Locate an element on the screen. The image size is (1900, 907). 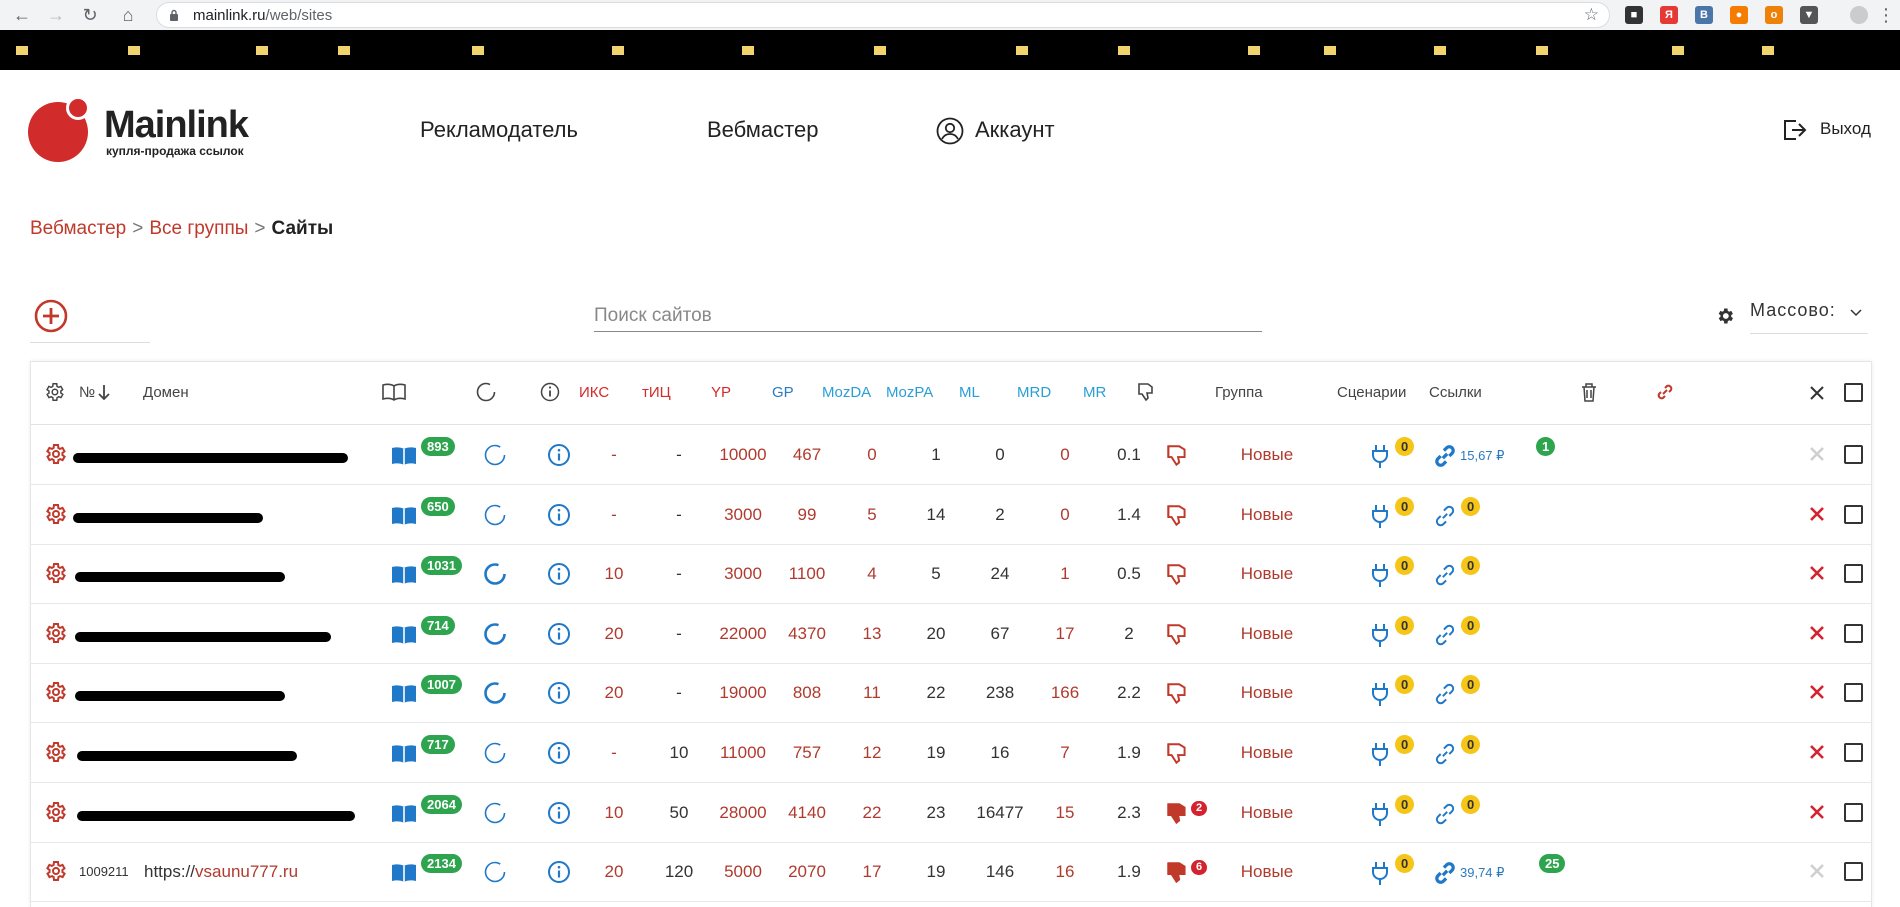
breadcrumb-webmaster: Вебмастер is located at coordinates (78, 228).